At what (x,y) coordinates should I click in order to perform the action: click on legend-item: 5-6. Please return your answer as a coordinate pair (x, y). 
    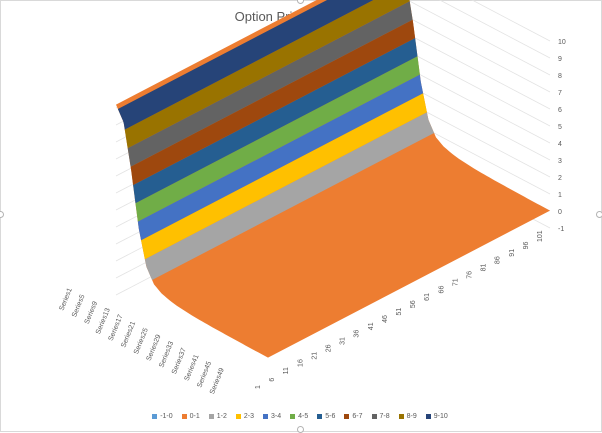
    Looking at the image, I should click on (326, 416).